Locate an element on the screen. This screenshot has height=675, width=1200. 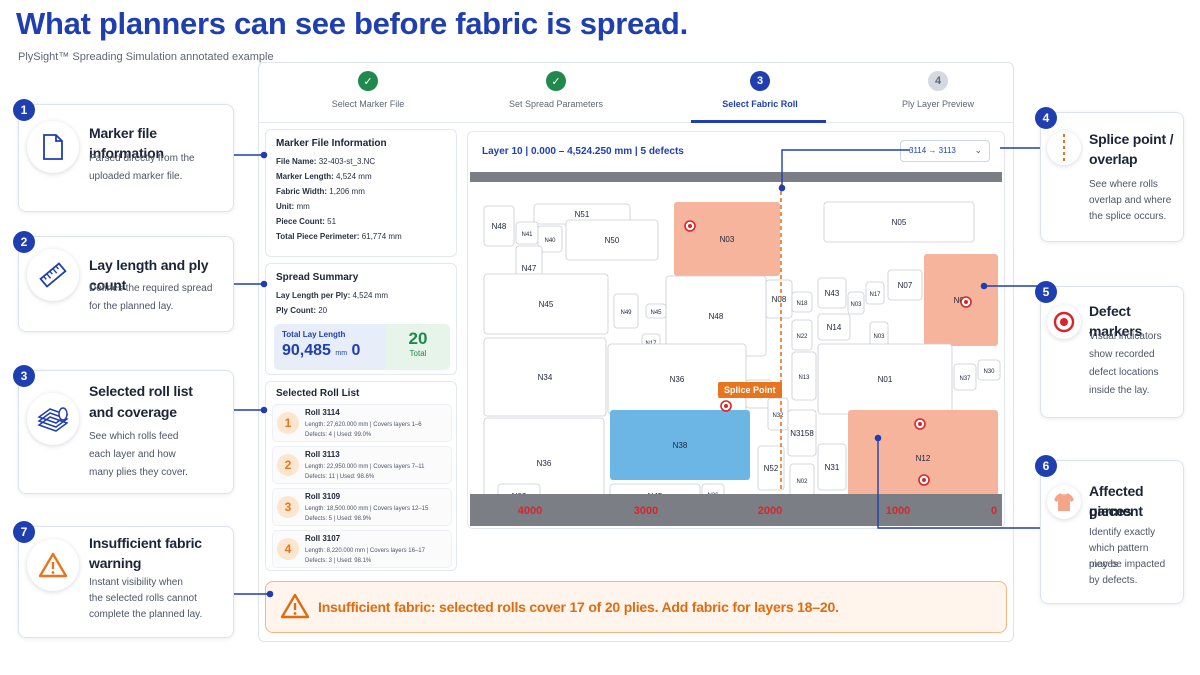
ruler-icon is located at coordinates (53, 275).